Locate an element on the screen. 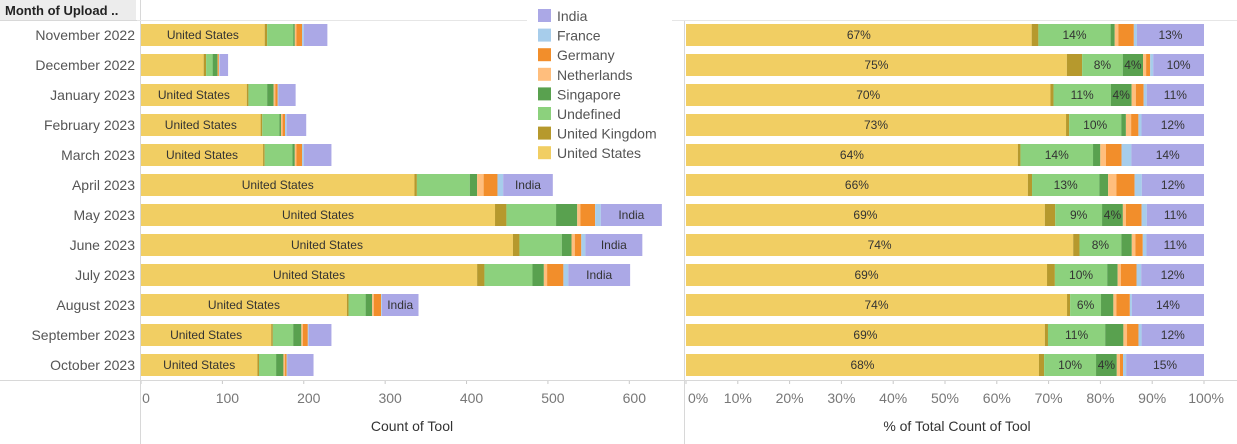 The height and width of the screenshot is (444, 1237). bar-segment-netherlands-september-2023 is located at coordinates (302, 335).